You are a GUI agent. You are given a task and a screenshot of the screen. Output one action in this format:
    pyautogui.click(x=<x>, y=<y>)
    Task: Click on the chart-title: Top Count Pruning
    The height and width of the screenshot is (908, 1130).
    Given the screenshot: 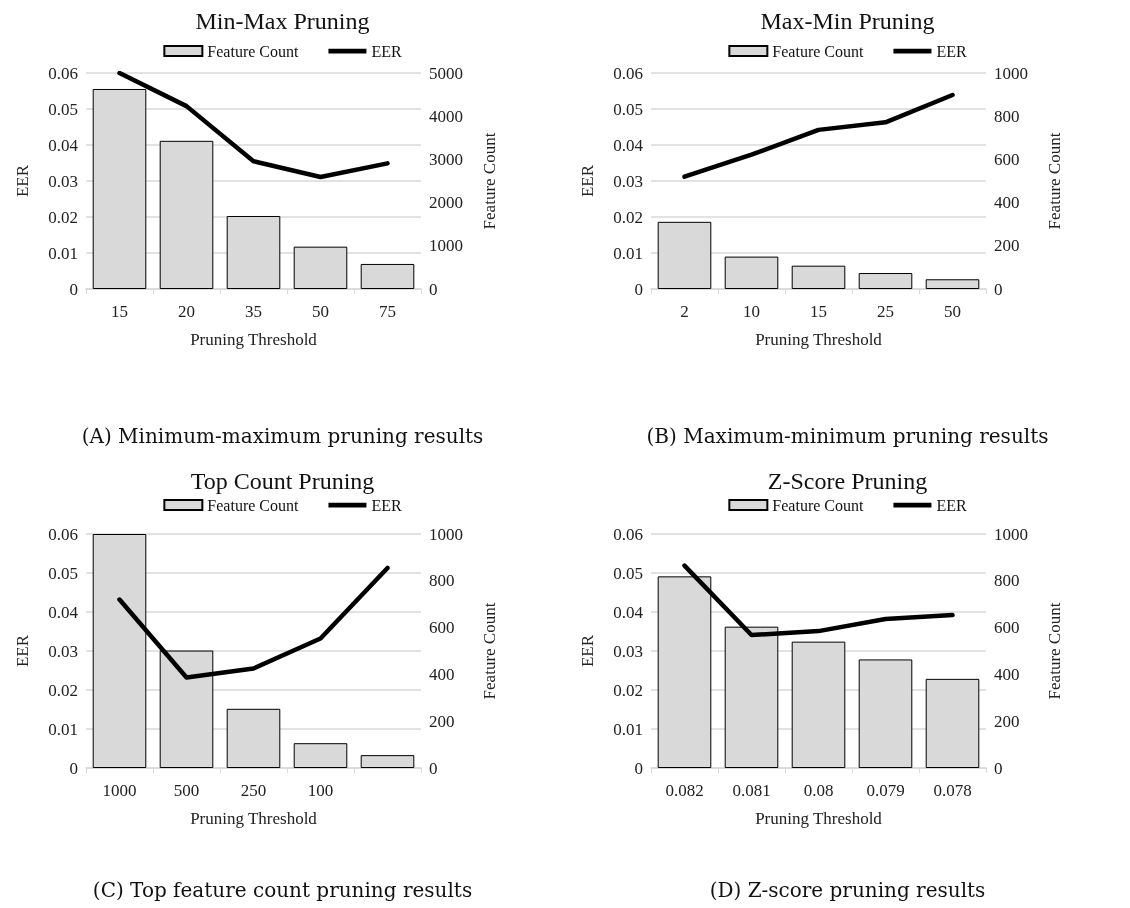 What is the action you would take?
    pyautogui.click(x=282, y=481)
    